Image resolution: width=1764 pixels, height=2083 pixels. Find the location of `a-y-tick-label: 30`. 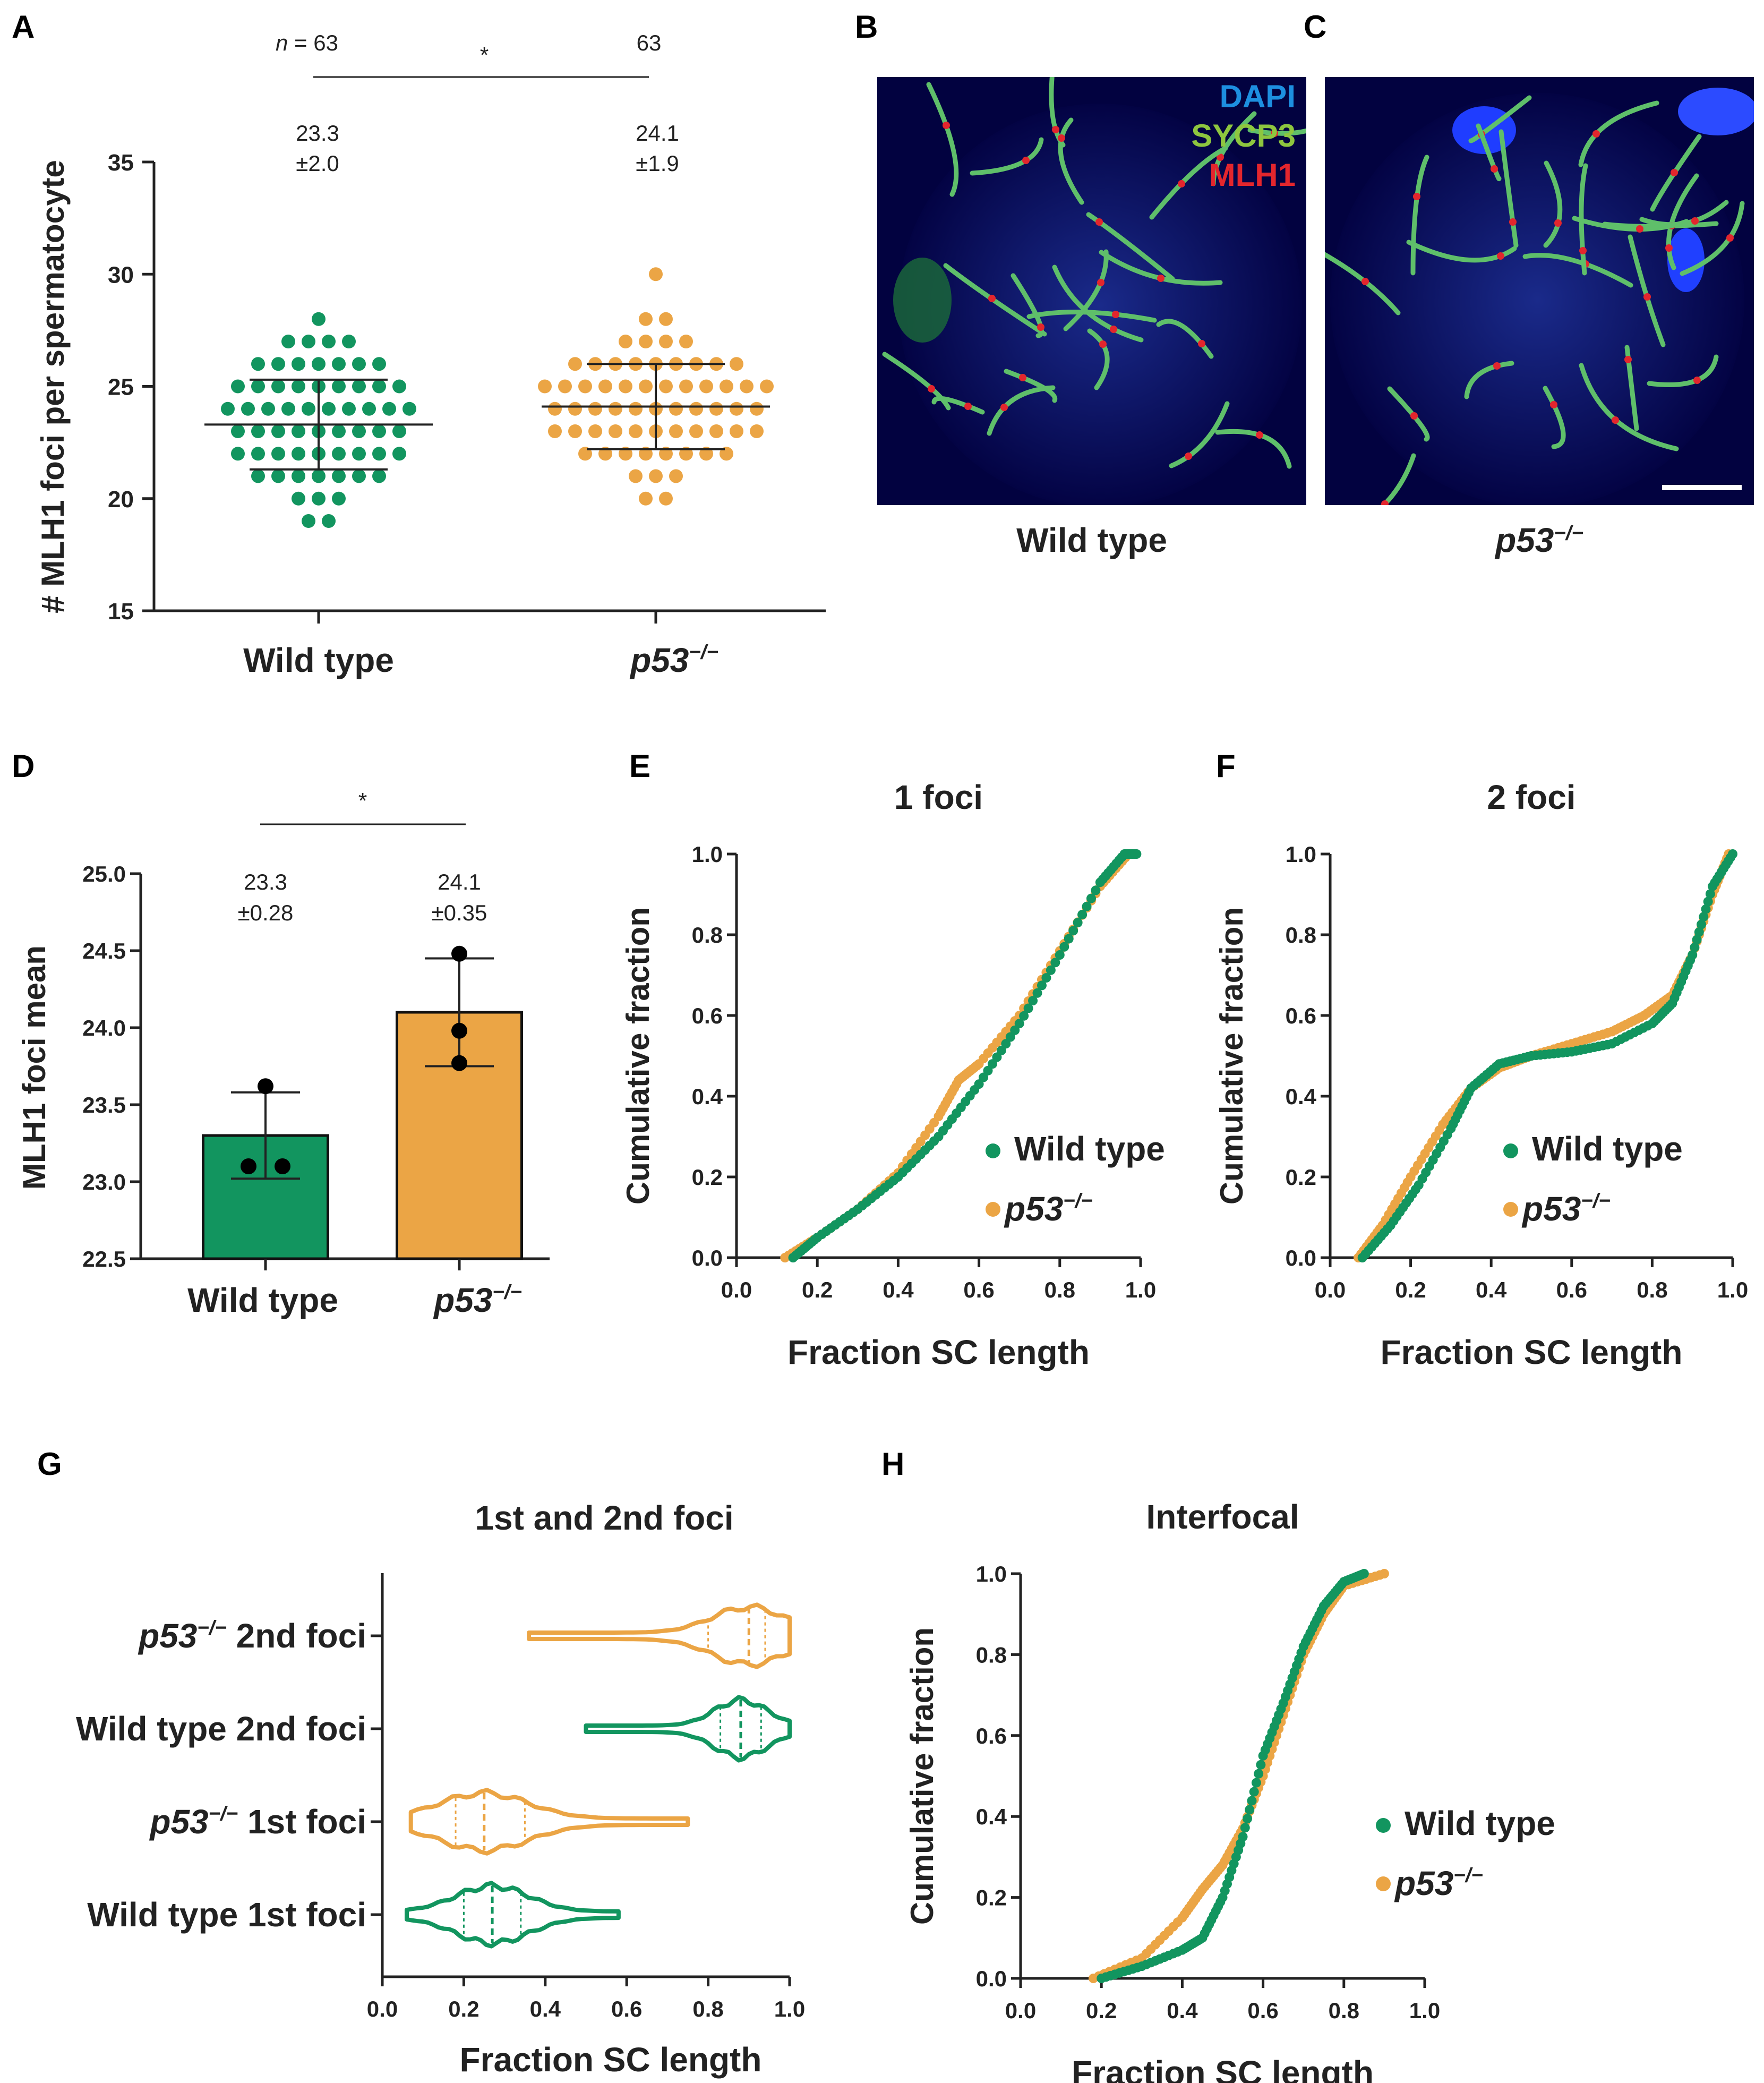

a-y-tick-label: 30 is located at coordinates (121, 275).